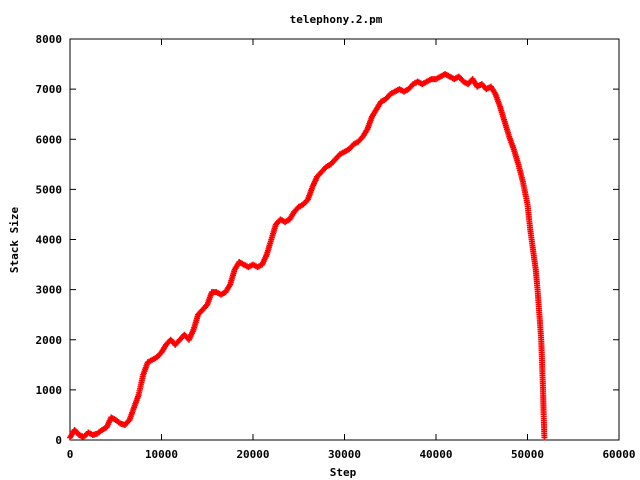 This screenshot has height=480, width=640. What do you see at coordinates (161, 454) in the screenshot?
I see `x-tick-label: 10000` at bounding box center [161, 454].